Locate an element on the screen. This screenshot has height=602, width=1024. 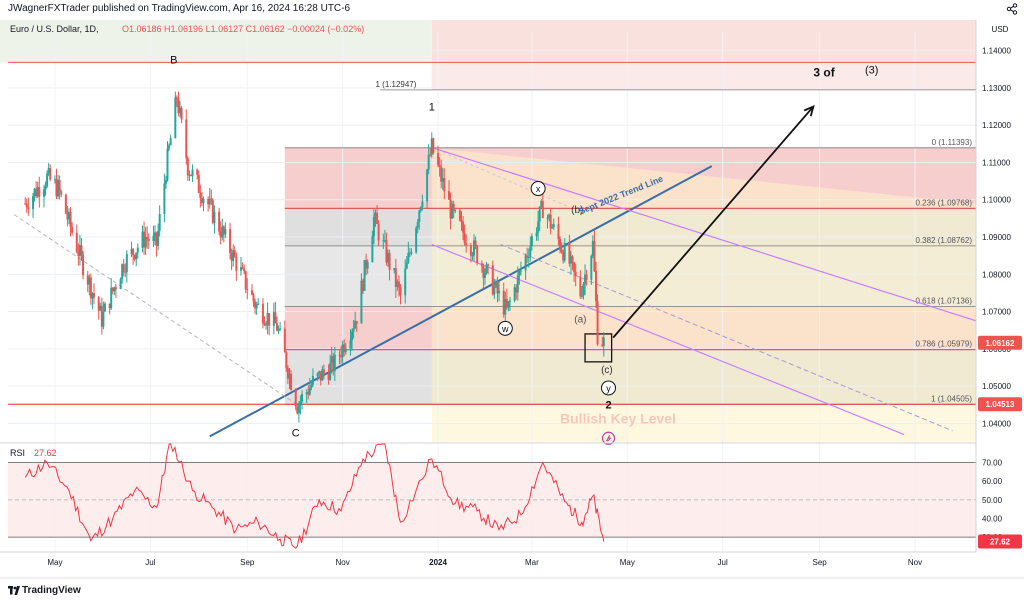
share-icon is located at coordinates (1012, 9).